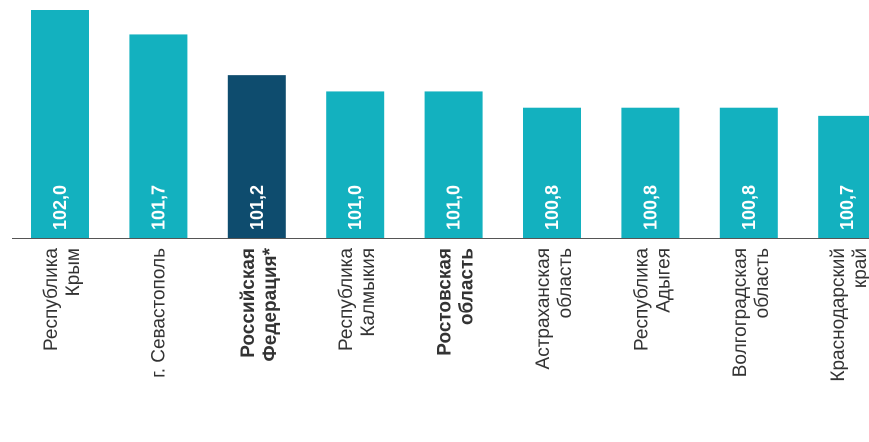 The width and height of the screenshot is (869, 442). I want to click on category-label-3-line-1: Калмыкия, so click(368, 292).